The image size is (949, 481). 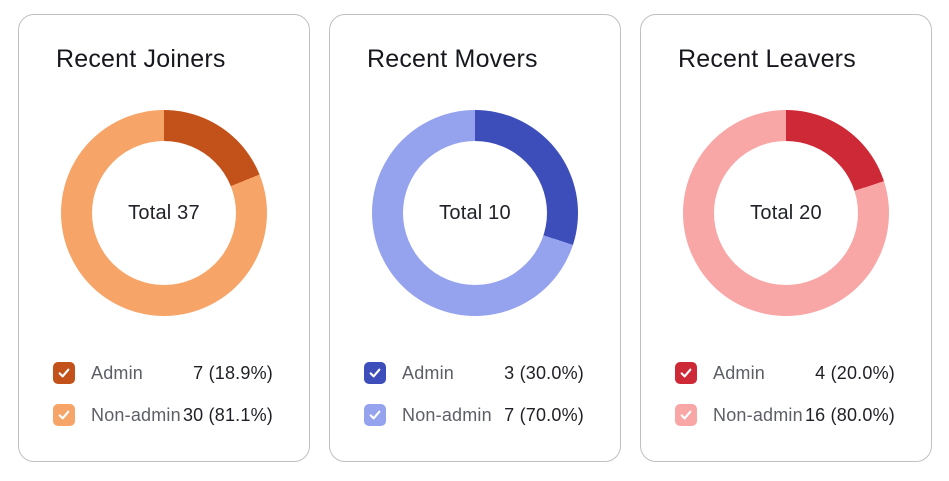 I want to click on legend-value: 4 (20.0%), so click(x=855, y=372).